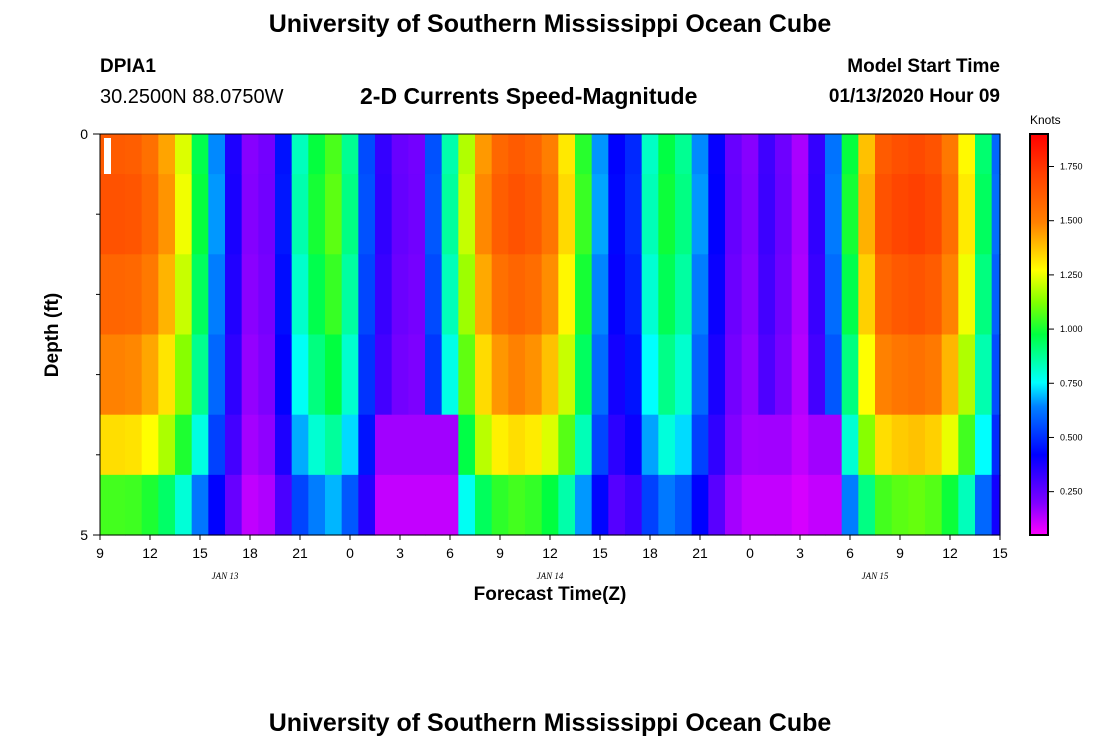 This screenshot has height=750, width=1100. Describe the element at coordinates (700, 553) in the screenshot. I see `x-tick-label: 21` at that location.